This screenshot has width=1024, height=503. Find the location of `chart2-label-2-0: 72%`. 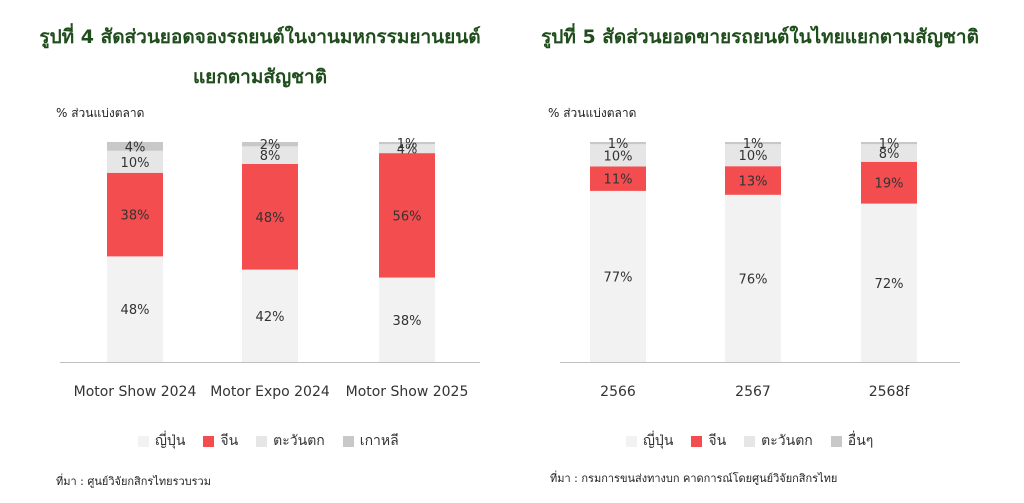

chart2-label-2-0: 72% is located at coordinates (889, 284).